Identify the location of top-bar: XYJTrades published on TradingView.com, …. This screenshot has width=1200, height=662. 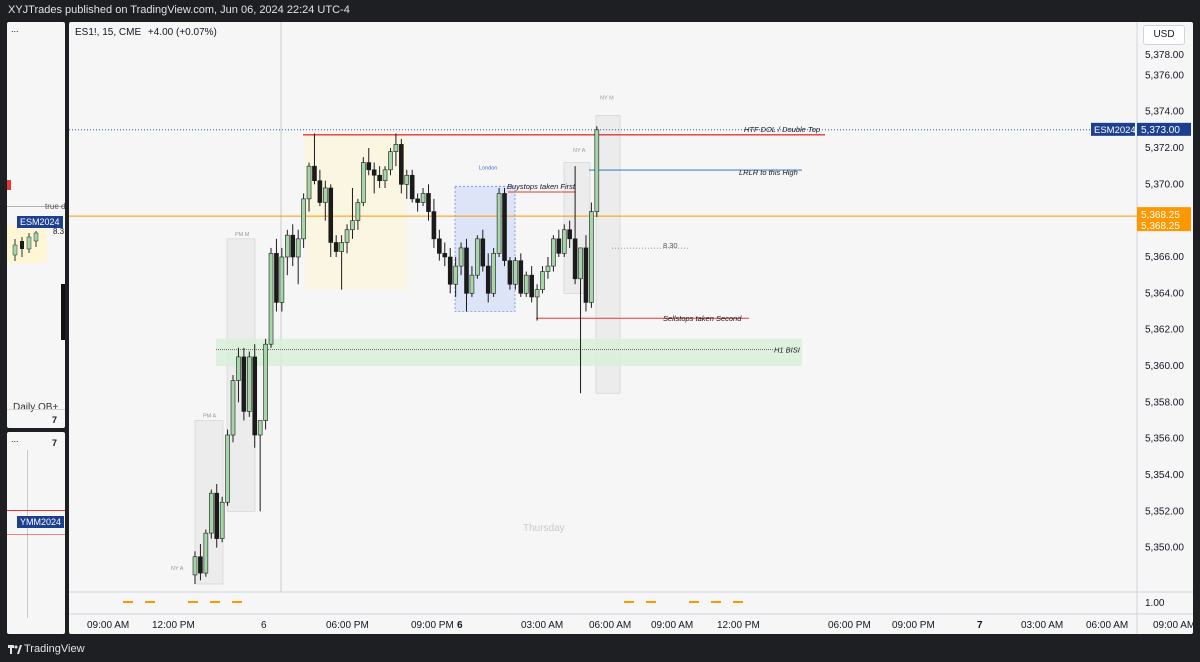
(600, 11).